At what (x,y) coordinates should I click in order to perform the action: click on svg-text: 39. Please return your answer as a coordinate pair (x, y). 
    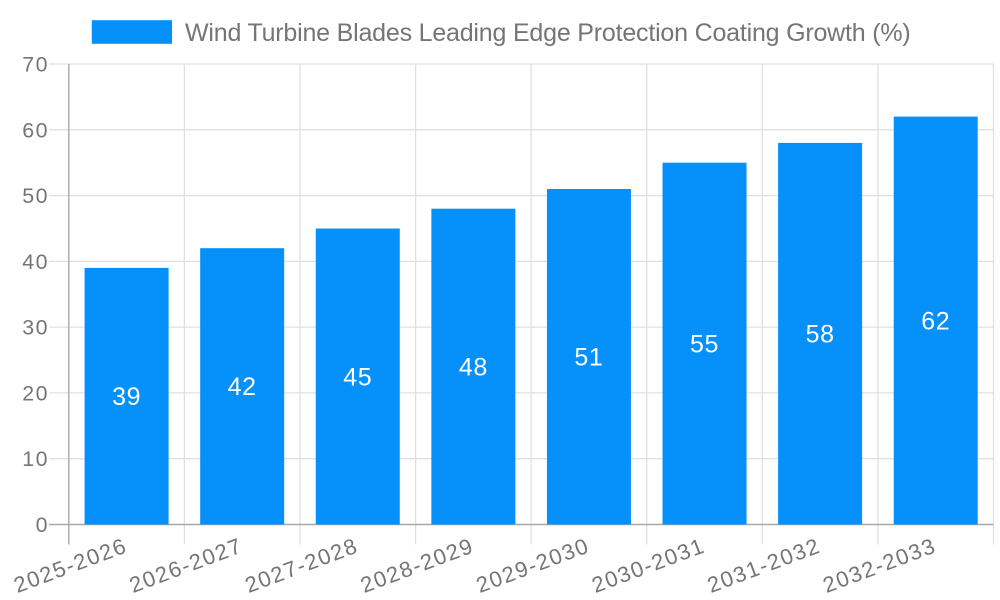
    Looking at the image, I should click on (126, 397).